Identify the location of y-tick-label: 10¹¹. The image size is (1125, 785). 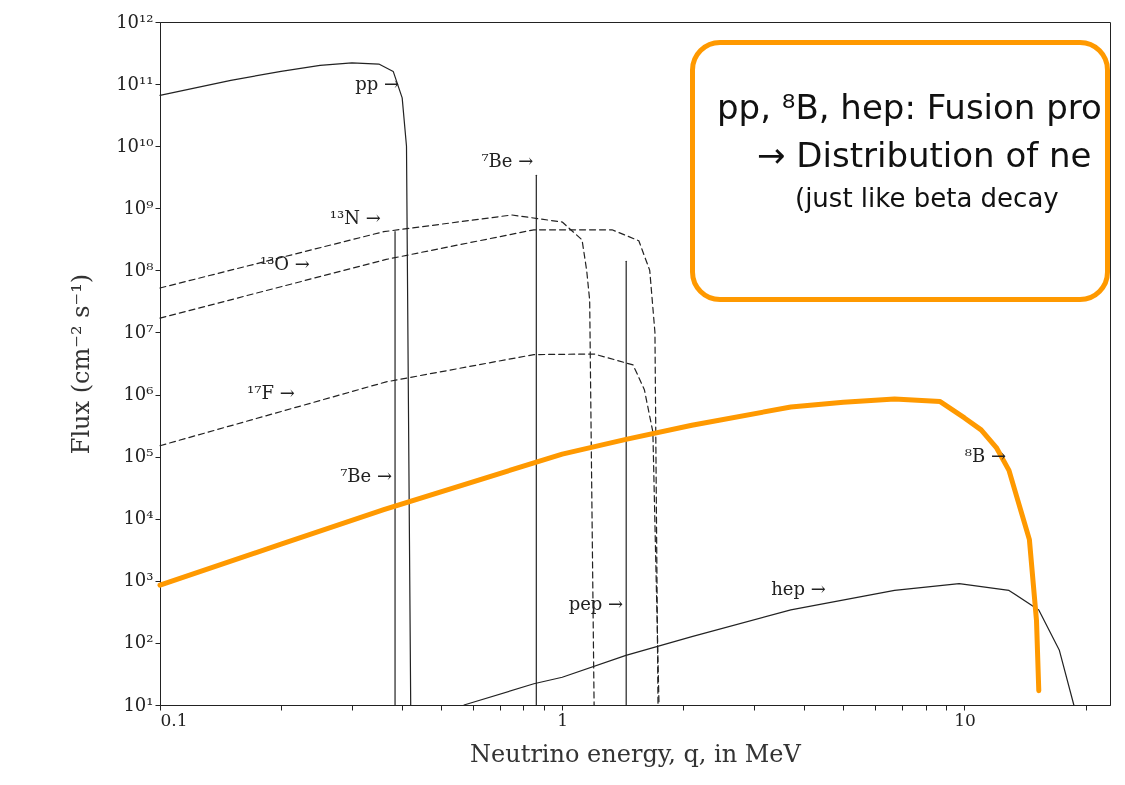
(135, 83).